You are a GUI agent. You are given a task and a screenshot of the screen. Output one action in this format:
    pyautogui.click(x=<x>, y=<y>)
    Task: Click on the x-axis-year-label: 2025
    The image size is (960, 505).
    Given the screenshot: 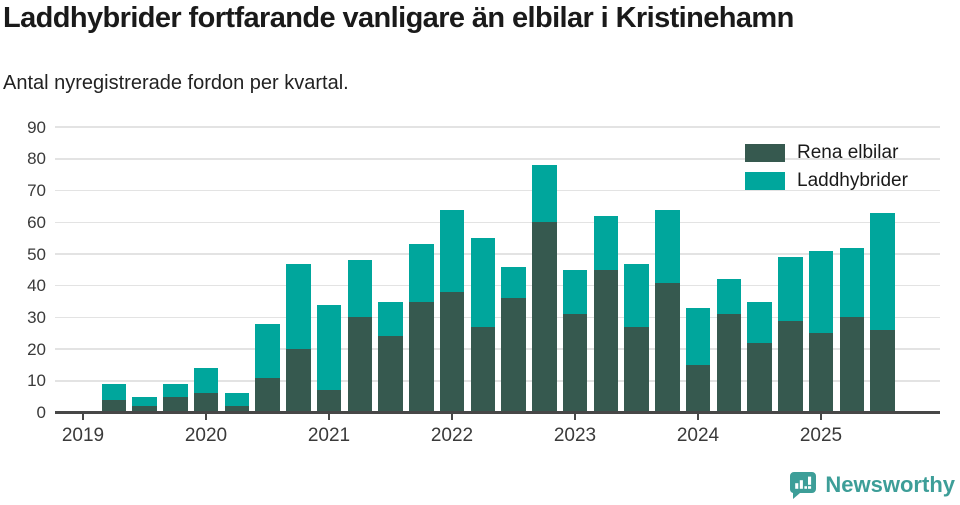 What is the action you would take?
    pyautogui.click(x=821, y=435)
    